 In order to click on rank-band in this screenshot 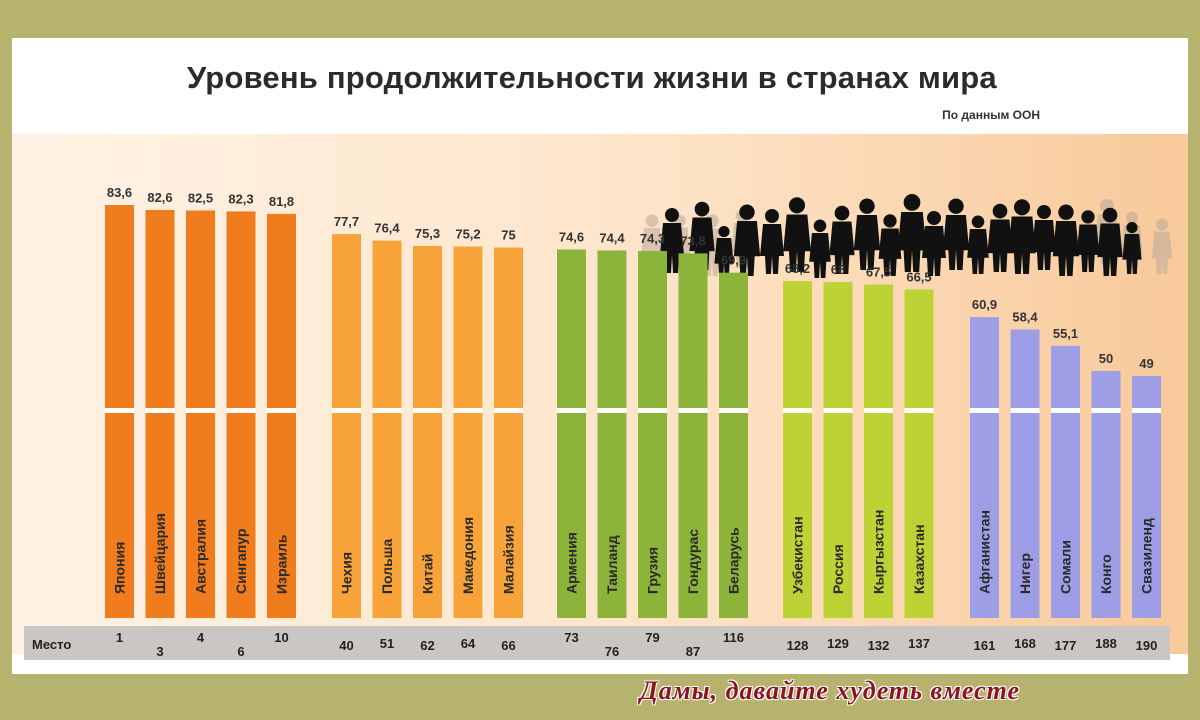, I will do `click(597, 643)`.